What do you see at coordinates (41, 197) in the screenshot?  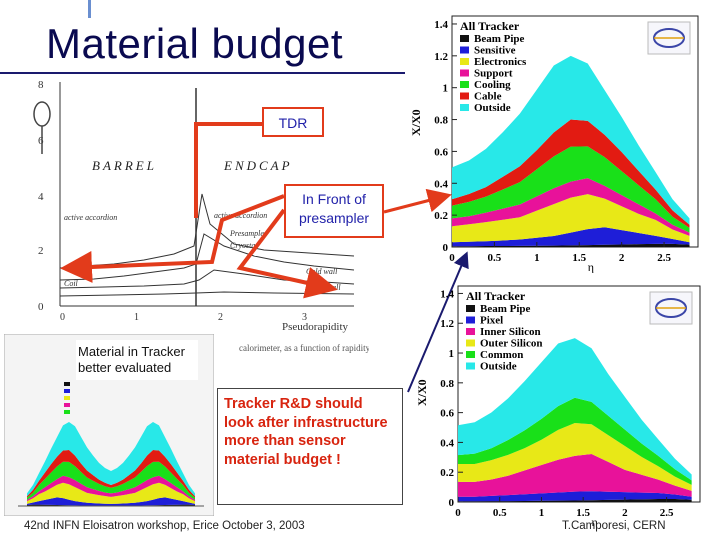 I see `tdr-y-tick: 4` at bounding box center [41, 197].